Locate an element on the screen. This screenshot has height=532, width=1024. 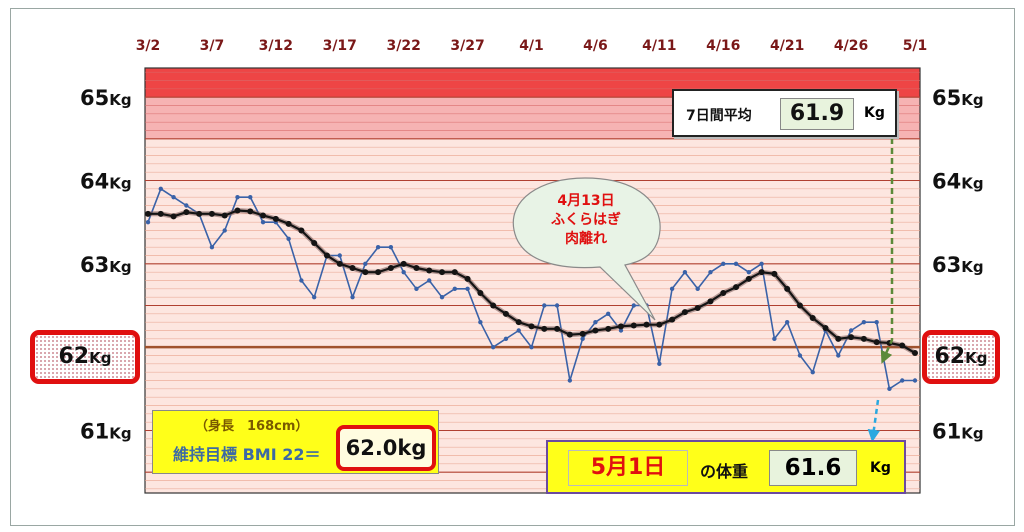
height-note: （身長 168cm） is located at coordinates (252, 426).